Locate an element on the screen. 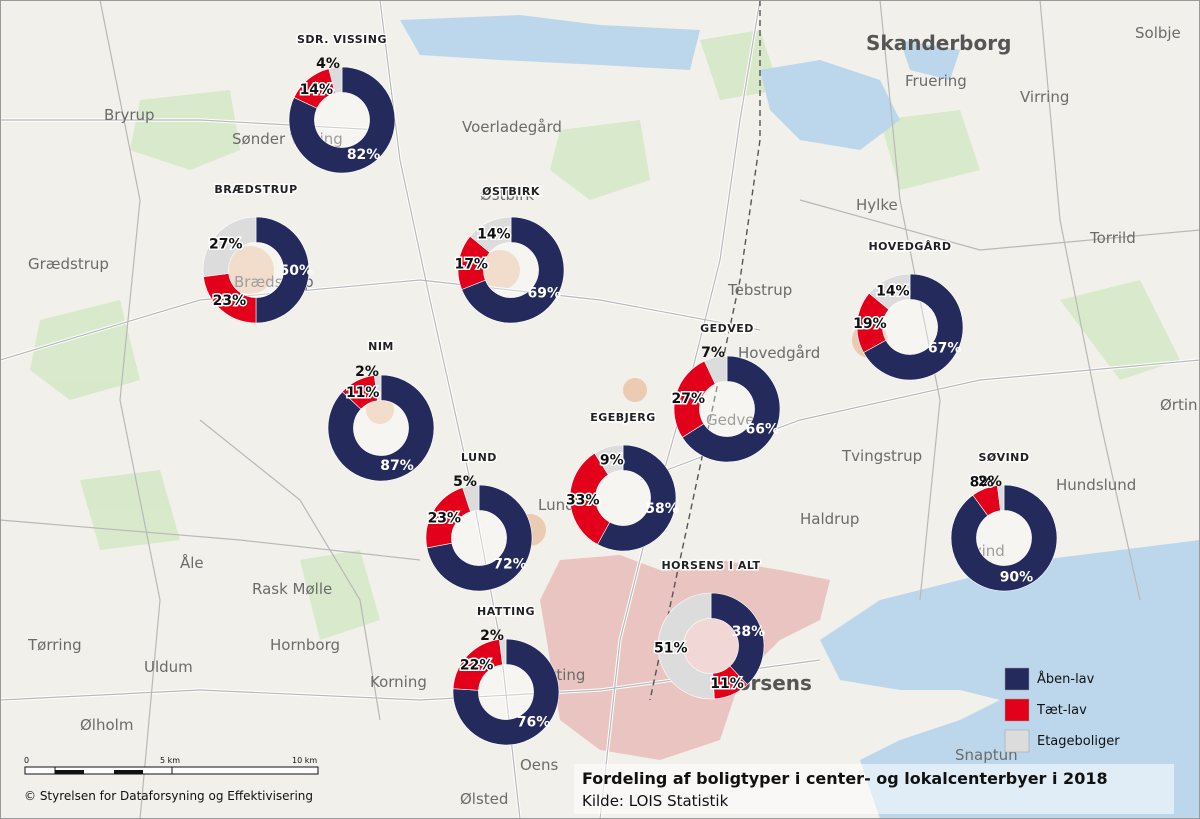  donut-hovedgård: 67% 19% 14% HOVEDGÅRD is located at coordinates (908, 310).